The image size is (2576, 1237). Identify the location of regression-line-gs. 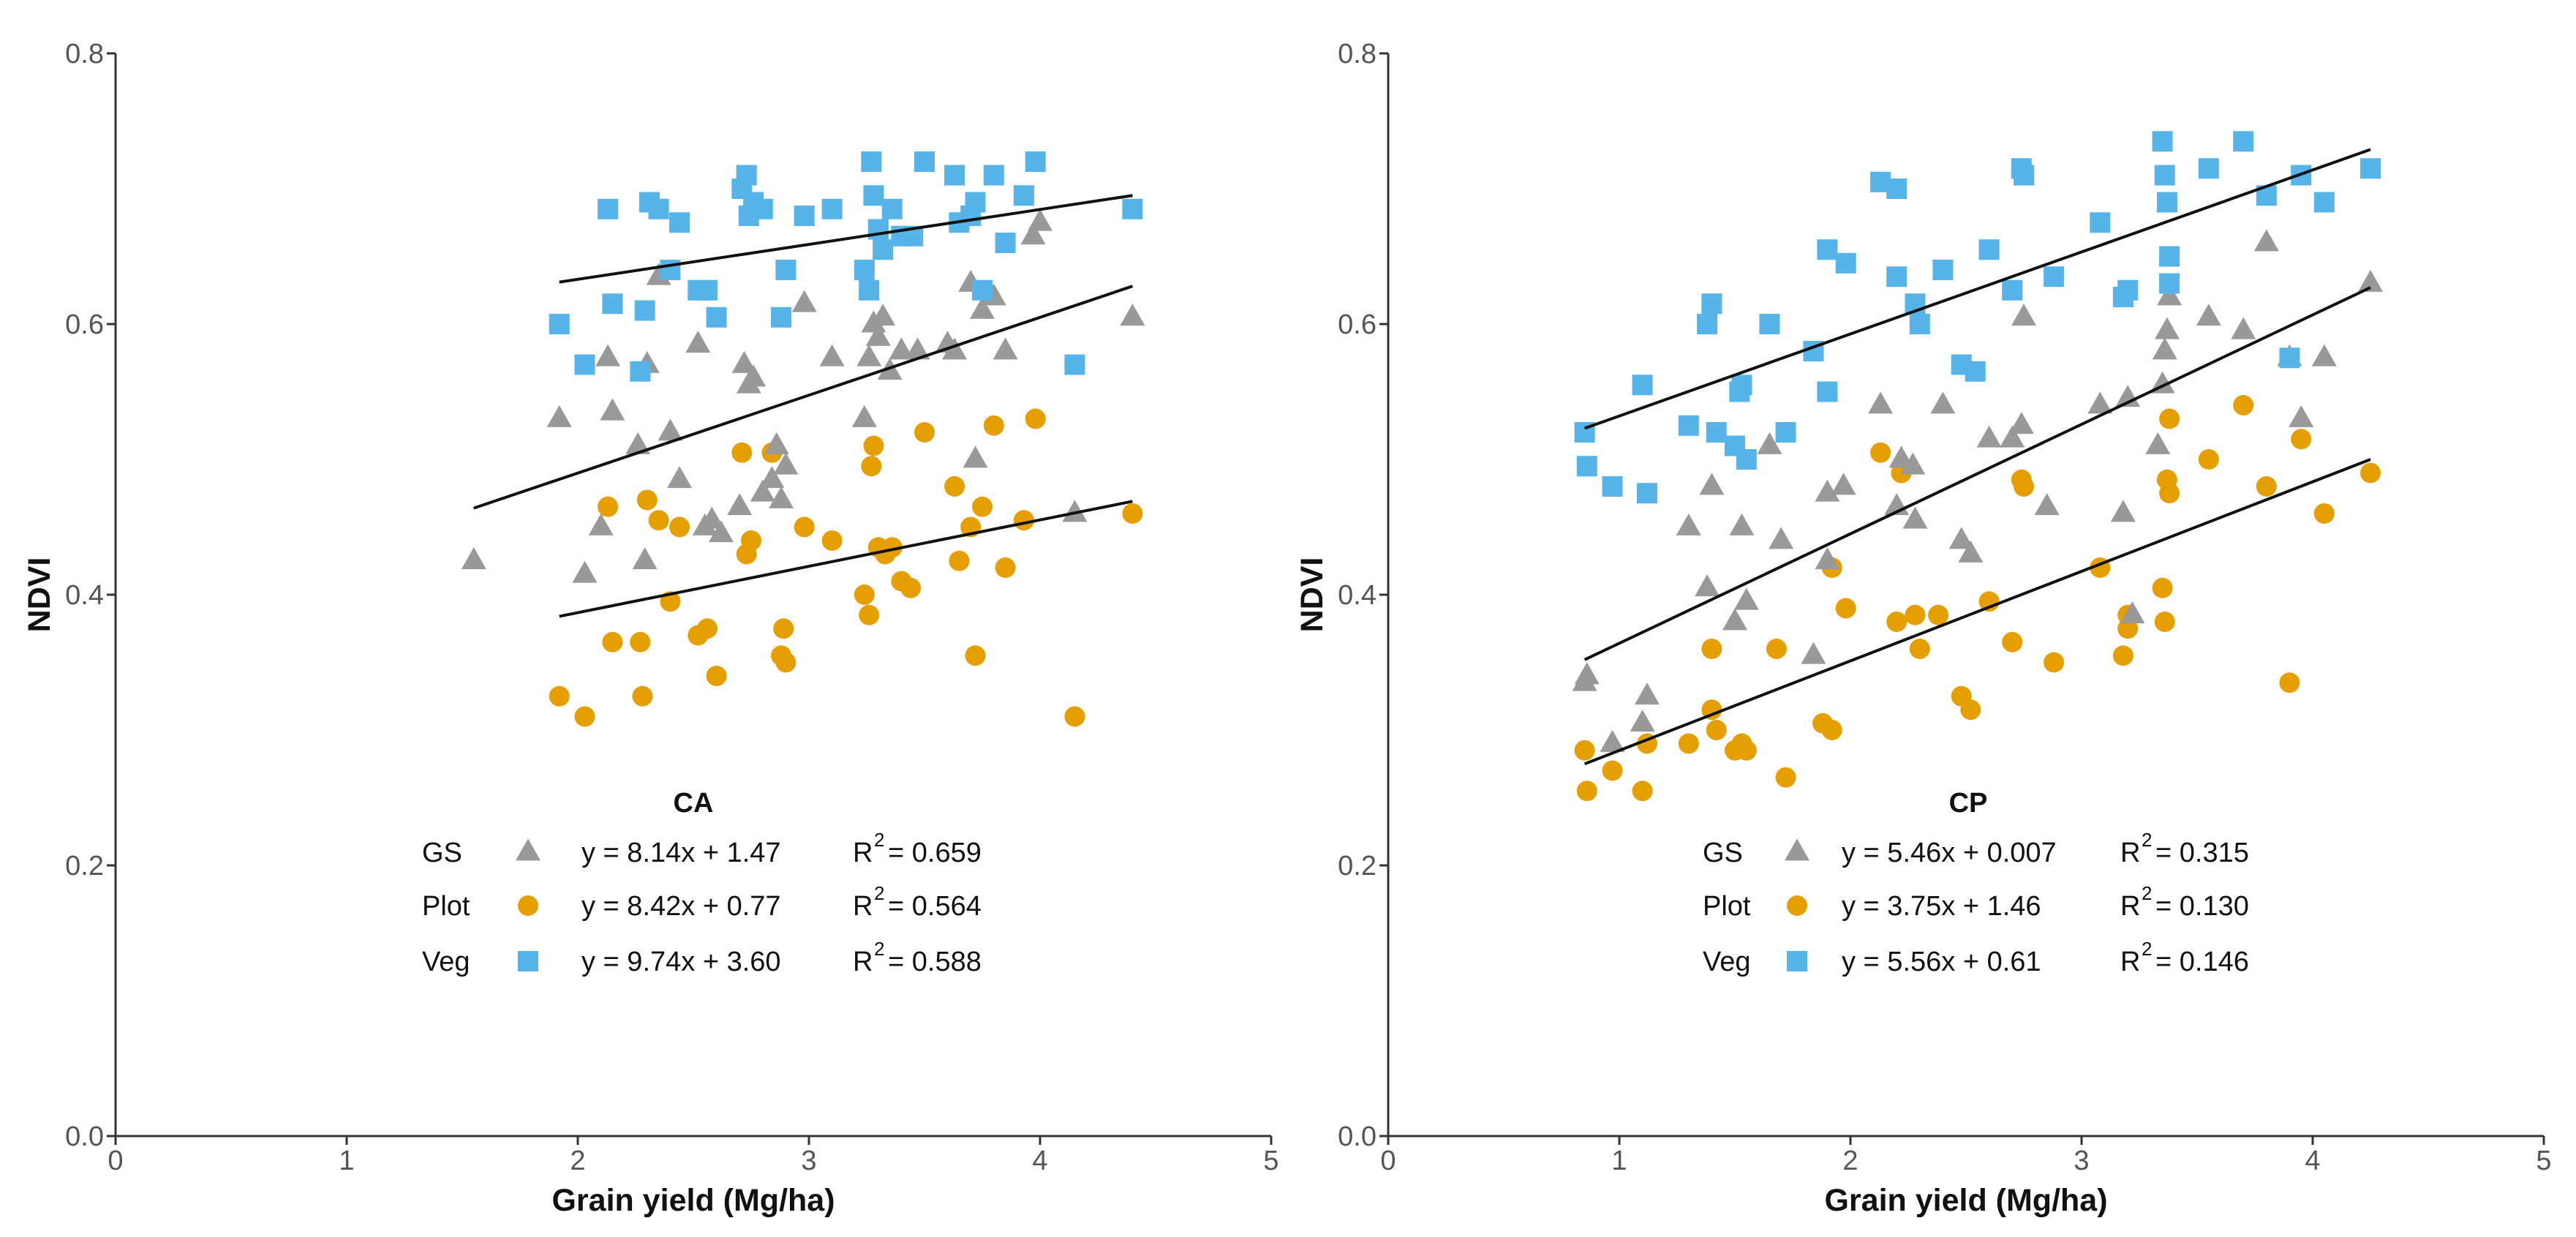
(1977, 473).